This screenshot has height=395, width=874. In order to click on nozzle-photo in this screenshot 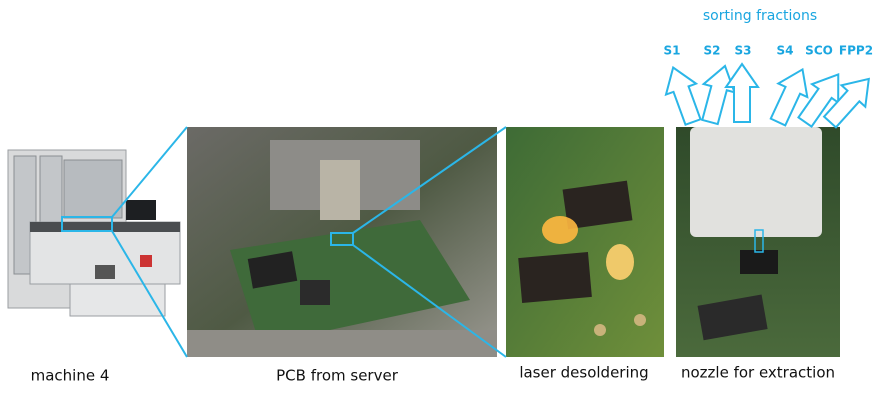, I will do `click(758, 242)`.